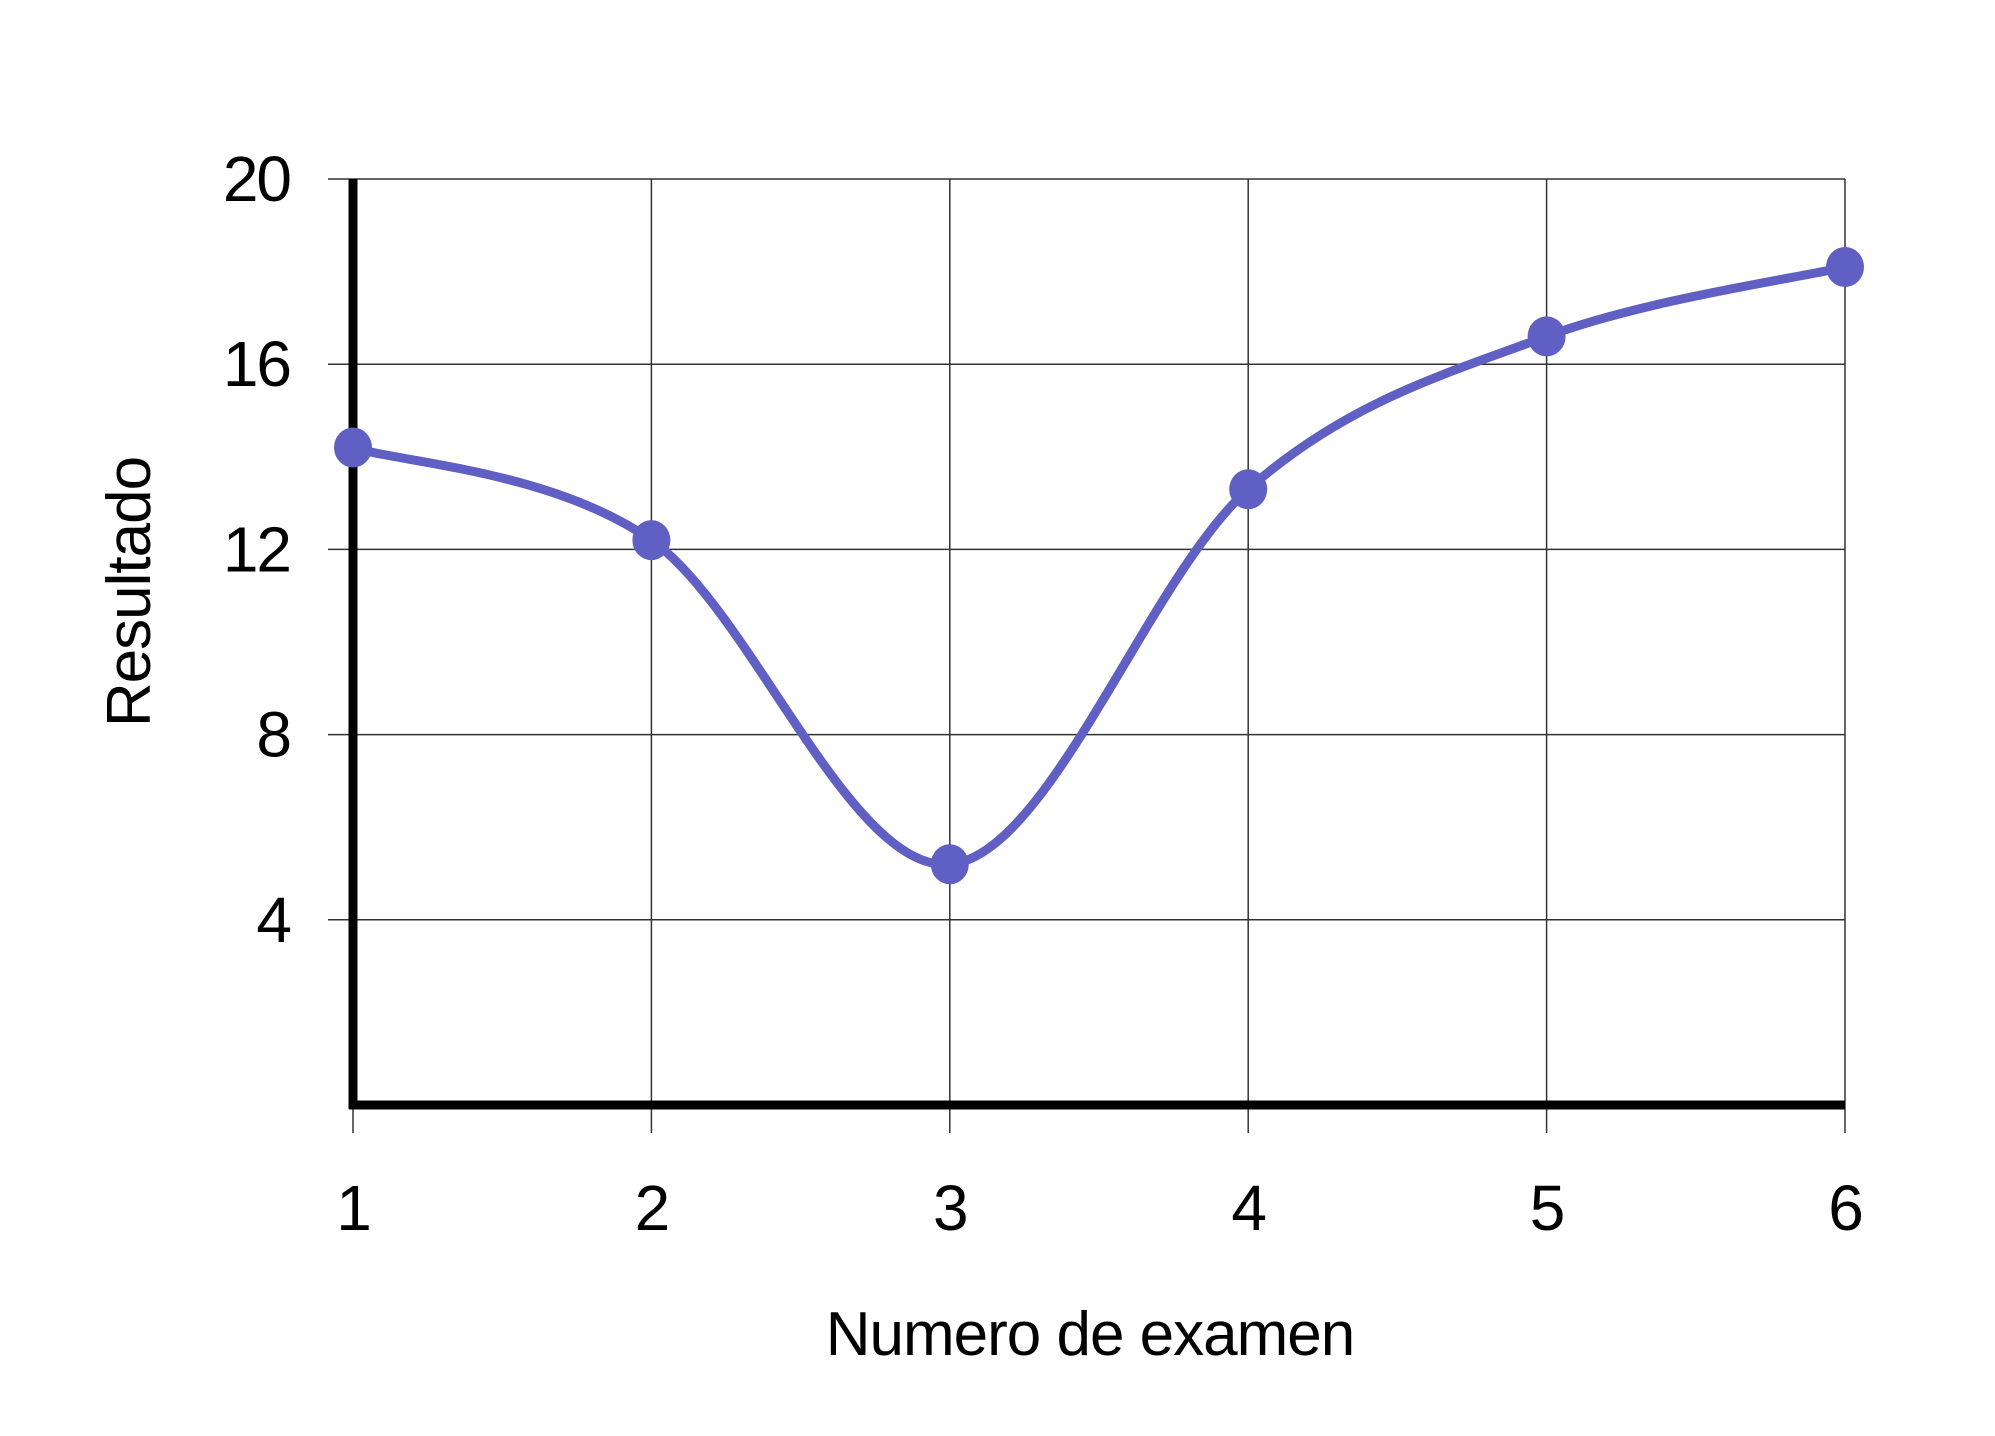 The width and height of the screenshot is (1995, 1436). What do you see at coordinates (273, 920) in the screenshot?
I see `y-tick-label: 4` at bounding box center [273, 920].